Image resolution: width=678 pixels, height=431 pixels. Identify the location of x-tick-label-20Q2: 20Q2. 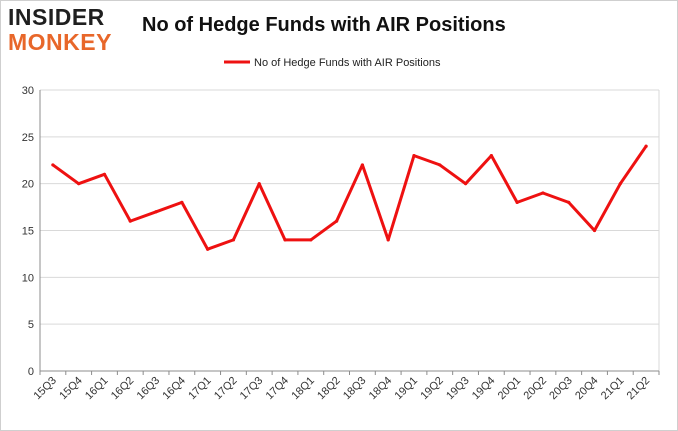
(536, 389).